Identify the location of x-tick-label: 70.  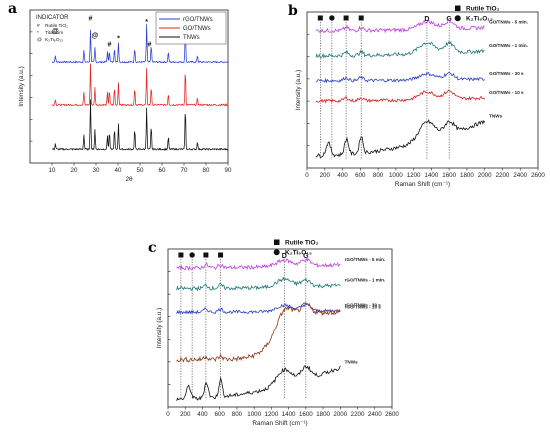
(184, 170).